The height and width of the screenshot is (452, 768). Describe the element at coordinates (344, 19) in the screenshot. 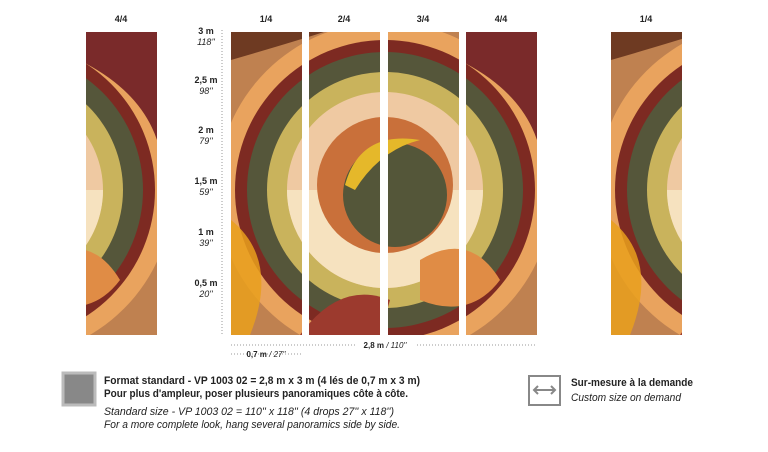

I see `panel-label: 2/4` at that location.